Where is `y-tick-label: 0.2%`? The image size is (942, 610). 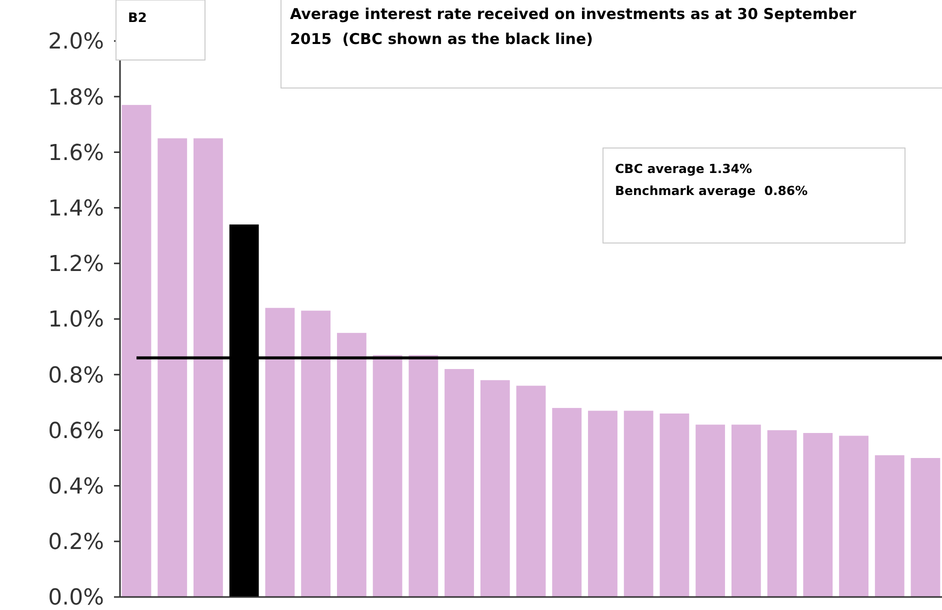 y-tick-label: 0.2% is located at coordinates (76, 543).